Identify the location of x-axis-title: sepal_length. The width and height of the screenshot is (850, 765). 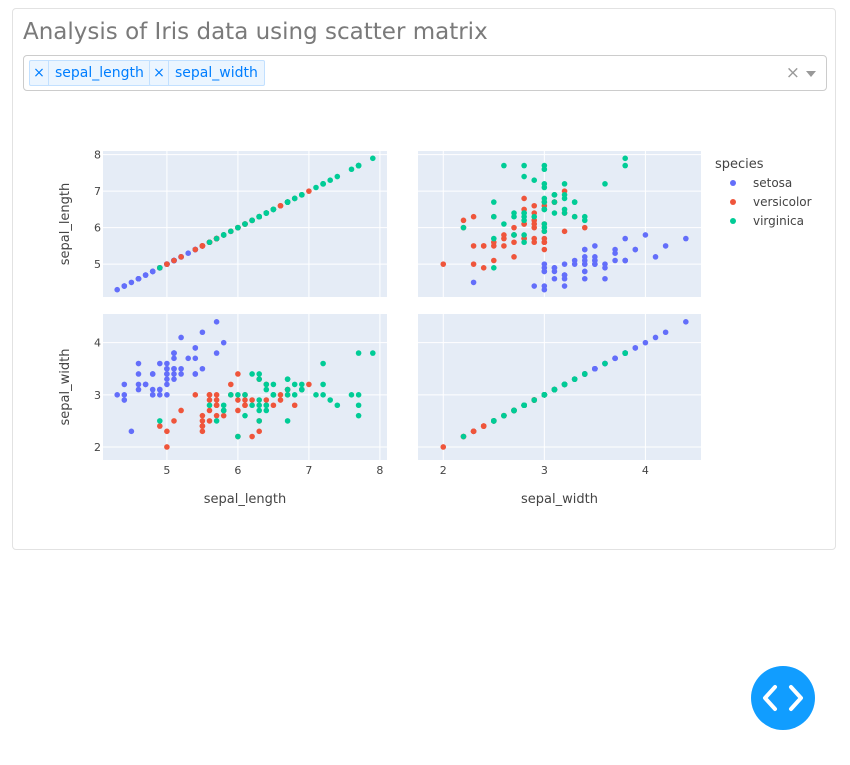
(245, 499).